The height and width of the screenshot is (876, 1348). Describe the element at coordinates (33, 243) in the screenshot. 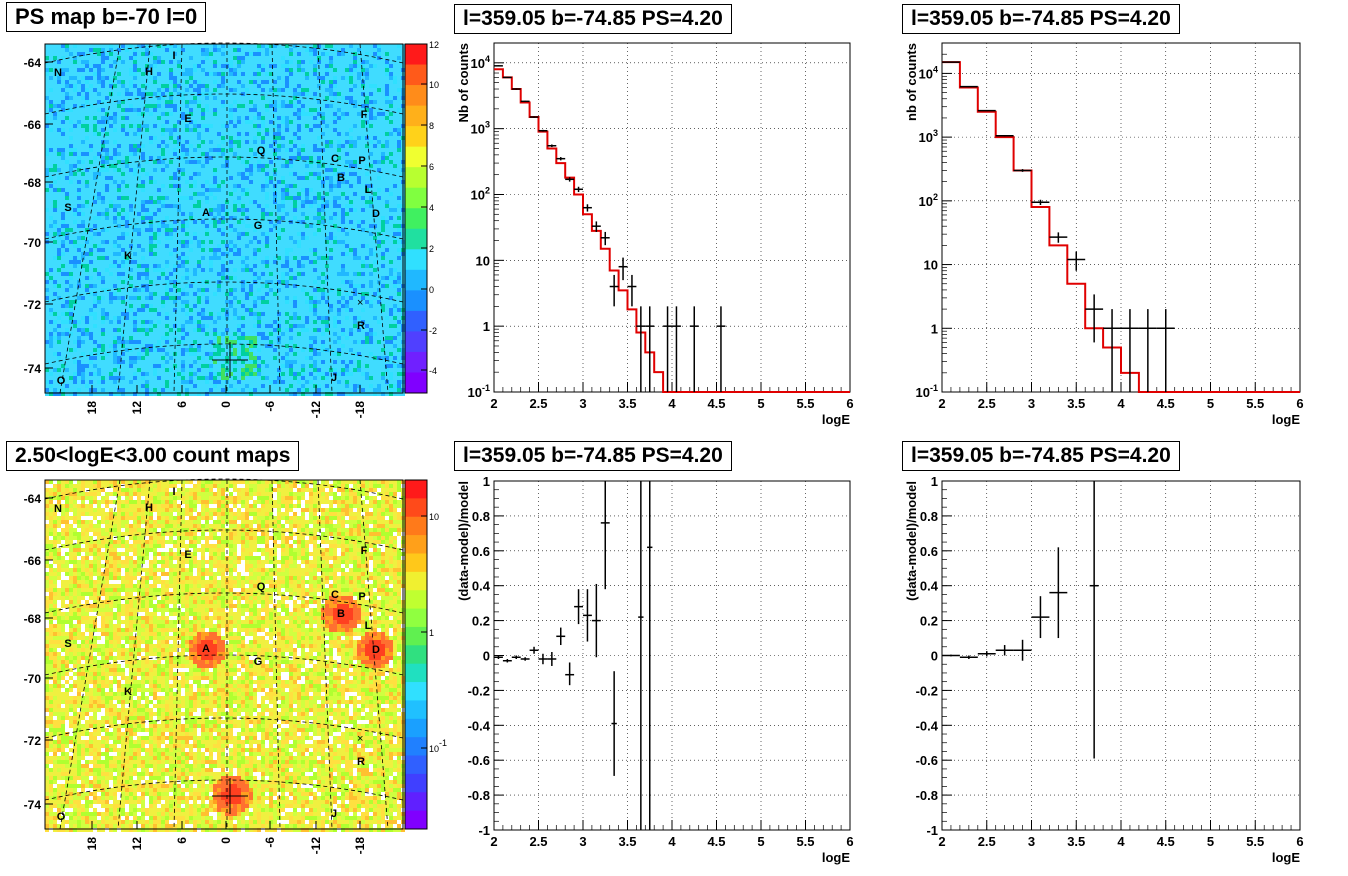

I see `lat-tick-label: -70` at that location.